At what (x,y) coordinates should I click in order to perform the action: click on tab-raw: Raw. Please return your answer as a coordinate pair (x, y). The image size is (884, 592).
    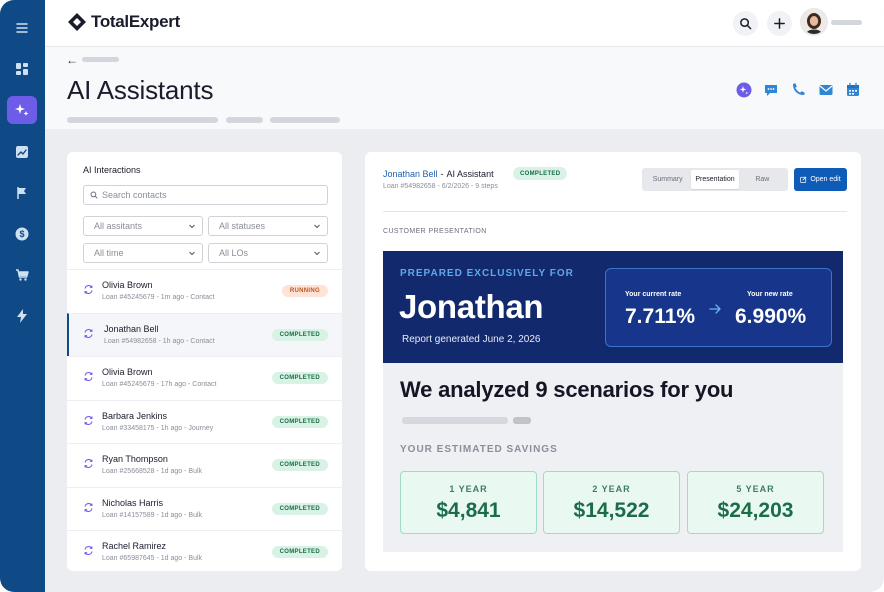
    Looking at the image, I should click on (762, 179).